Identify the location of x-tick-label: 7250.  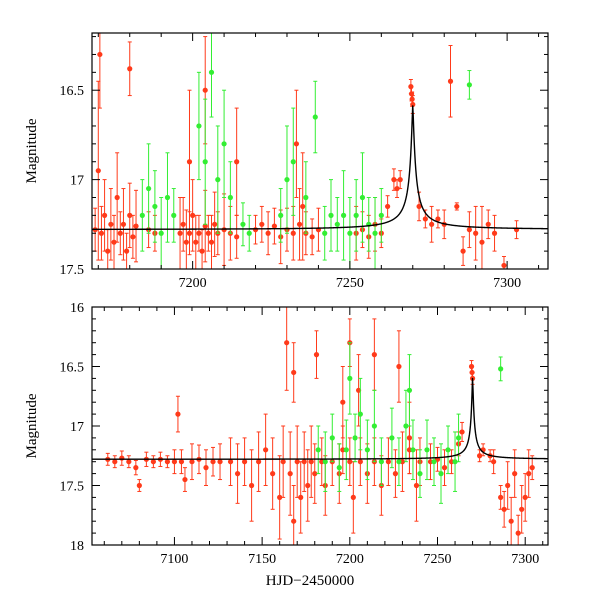
(350, 283).